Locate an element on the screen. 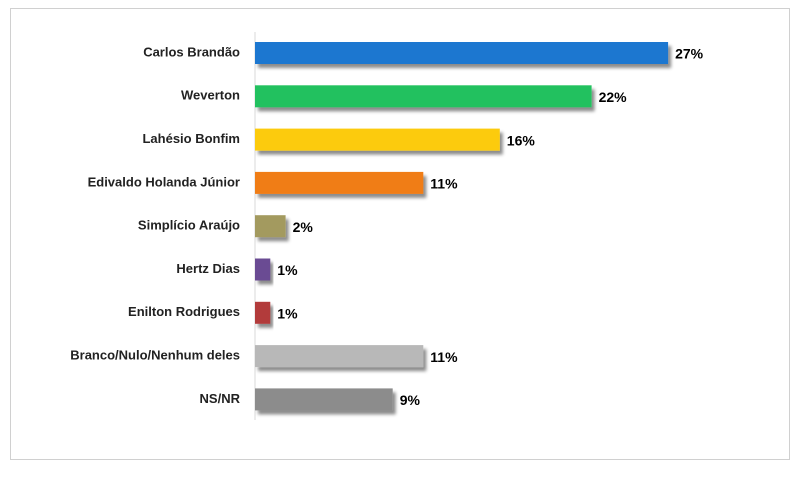 The height and width of the screenshot is (483, 800). value-label: 27% is located at coordinates (689, 54).